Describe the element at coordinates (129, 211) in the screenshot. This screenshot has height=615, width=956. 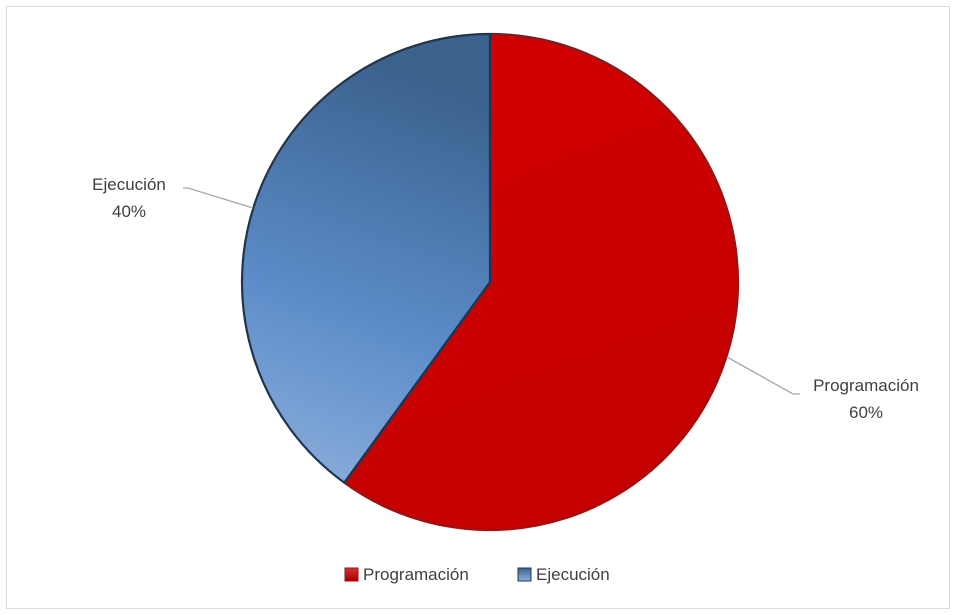
I see `data-label-value-ejecucion: 40%` at that location.